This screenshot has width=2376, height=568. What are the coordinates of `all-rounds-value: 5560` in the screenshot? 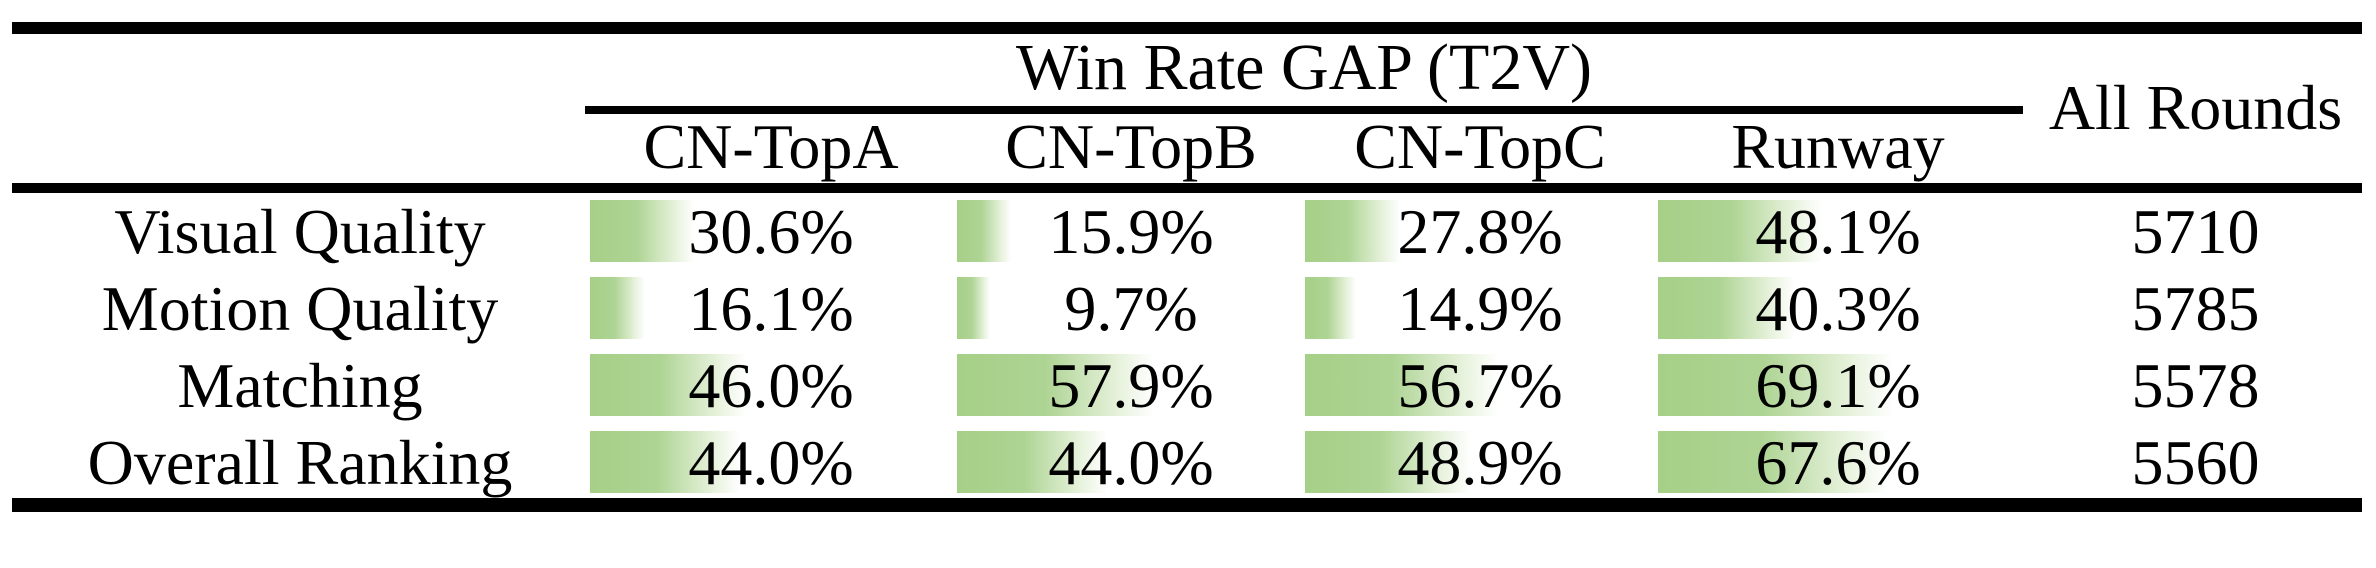 It's located at (2195, 462).